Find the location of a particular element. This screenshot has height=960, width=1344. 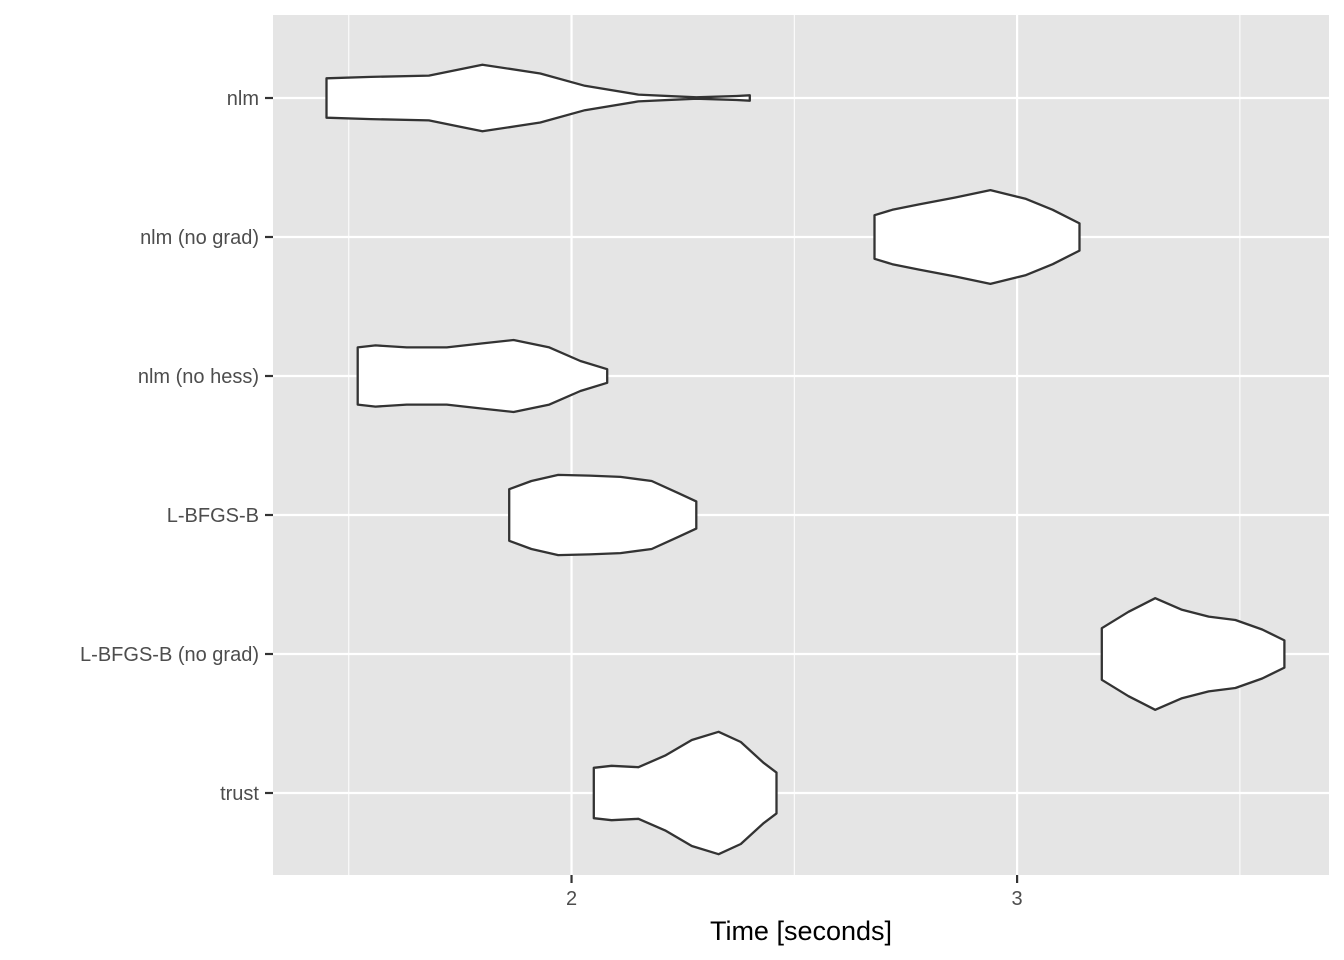

x-axis-title: Time [seconds] is located at coordinates (801, 931).